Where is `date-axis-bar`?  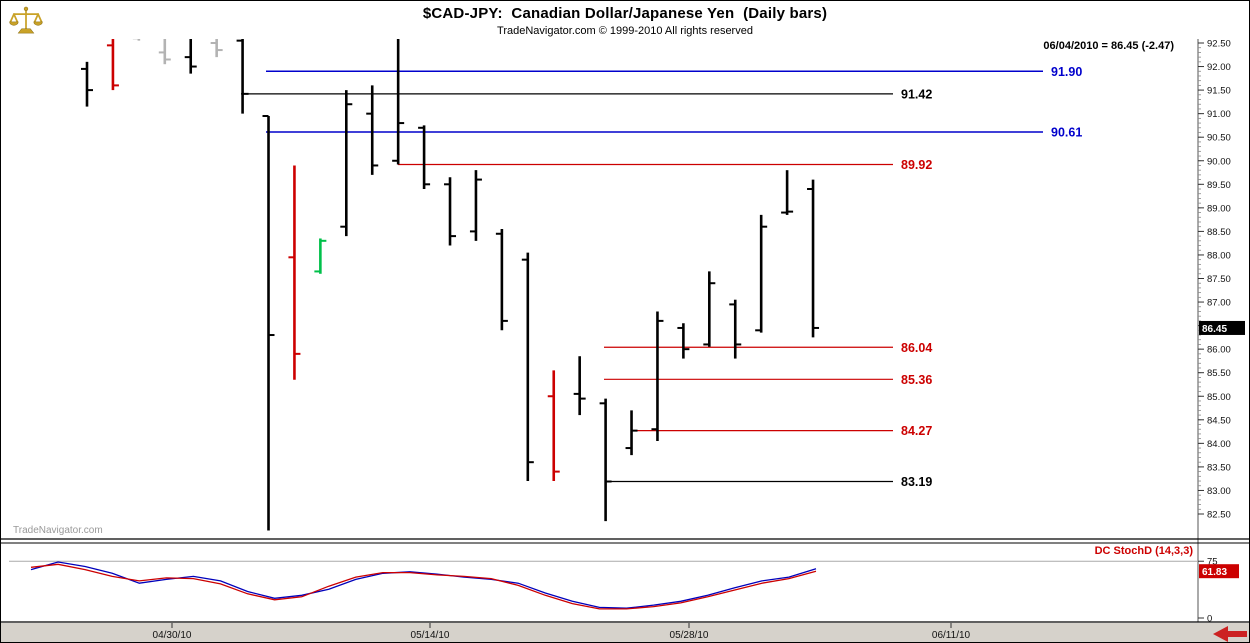 date-axis-bar is located at coordinates (625, 632).